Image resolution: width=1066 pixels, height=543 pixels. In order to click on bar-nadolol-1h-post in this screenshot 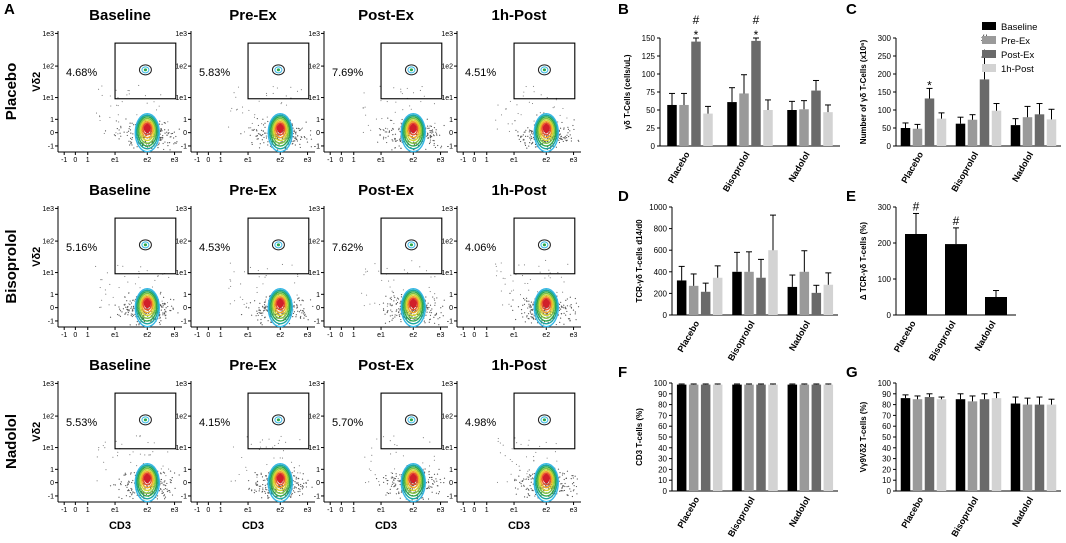, I will do `click(828, 129)`.